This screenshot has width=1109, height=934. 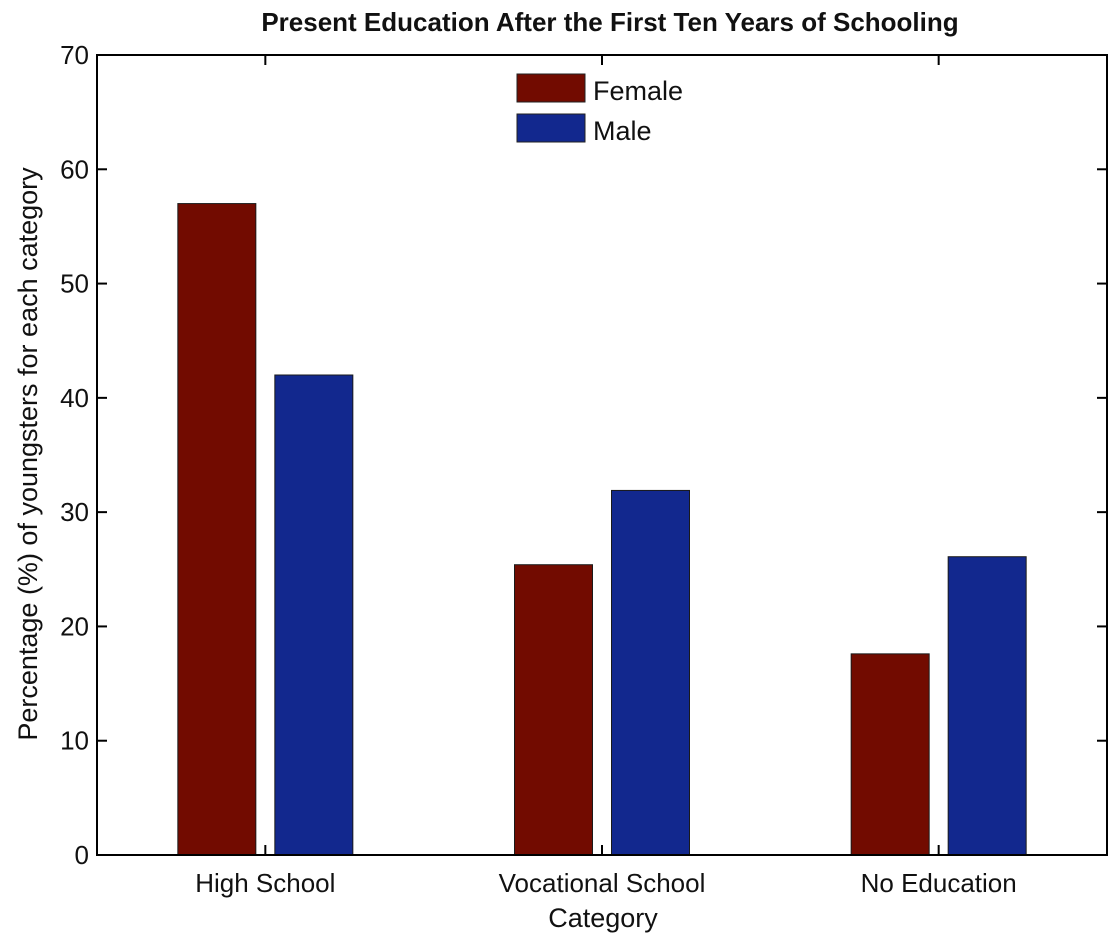 I want to click on legend-swatch-female, so click(x=551, y=88).